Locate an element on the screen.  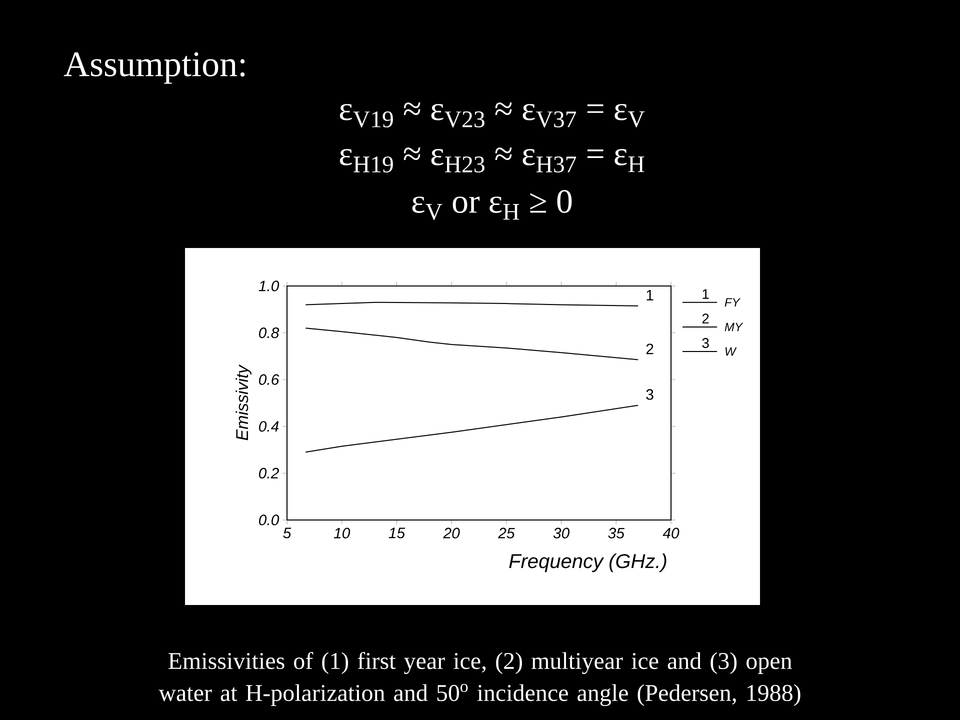
x-tick-label: 20 is located at coordinates (451, 533).